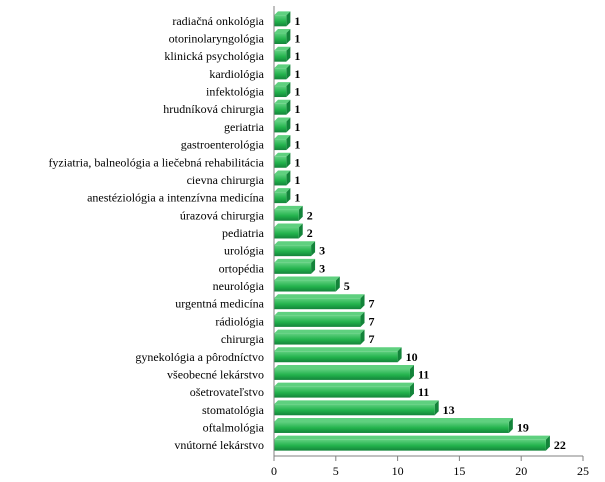 This screenshot has height=482, width=605. What do you see at coordinates (297, 21) in the screenshot?
I see `value-label-0: 1` at bounding box center [297, 21].